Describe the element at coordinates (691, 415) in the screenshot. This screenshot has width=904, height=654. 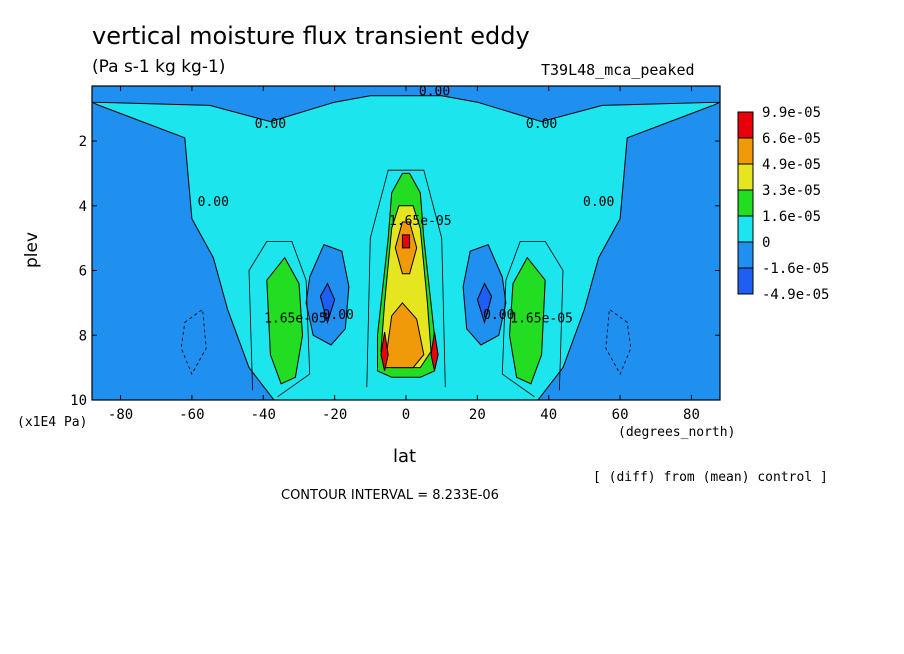
I see `x-tick-label: 80` at that location.